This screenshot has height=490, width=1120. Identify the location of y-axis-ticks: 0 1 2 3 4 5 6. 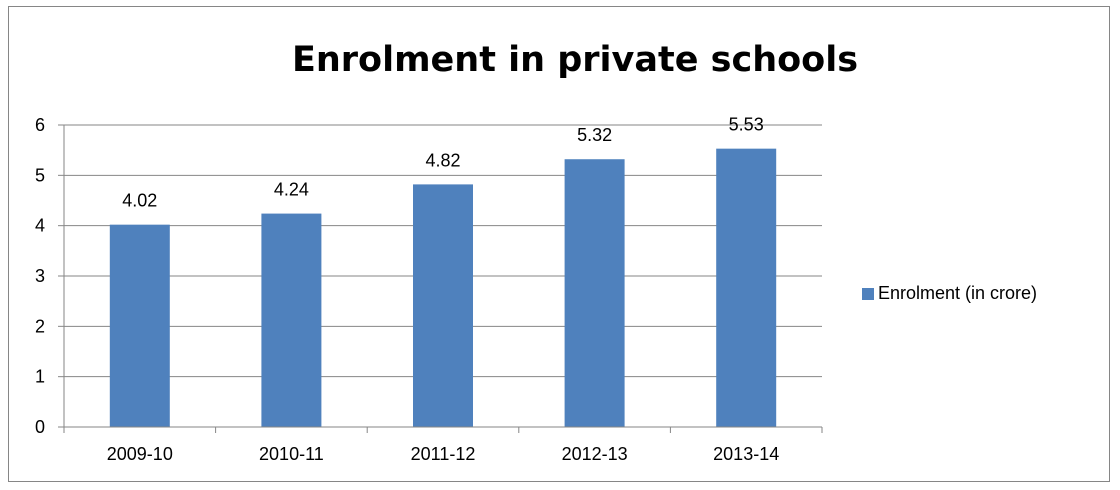
(49, 276).